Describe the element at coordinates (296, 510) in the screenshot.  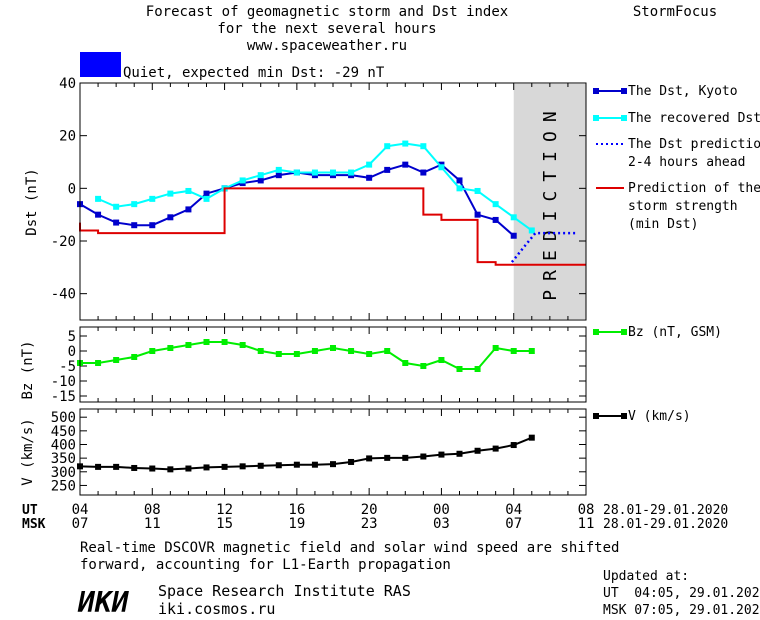
I see `ut-tick-label: 16` at that location.